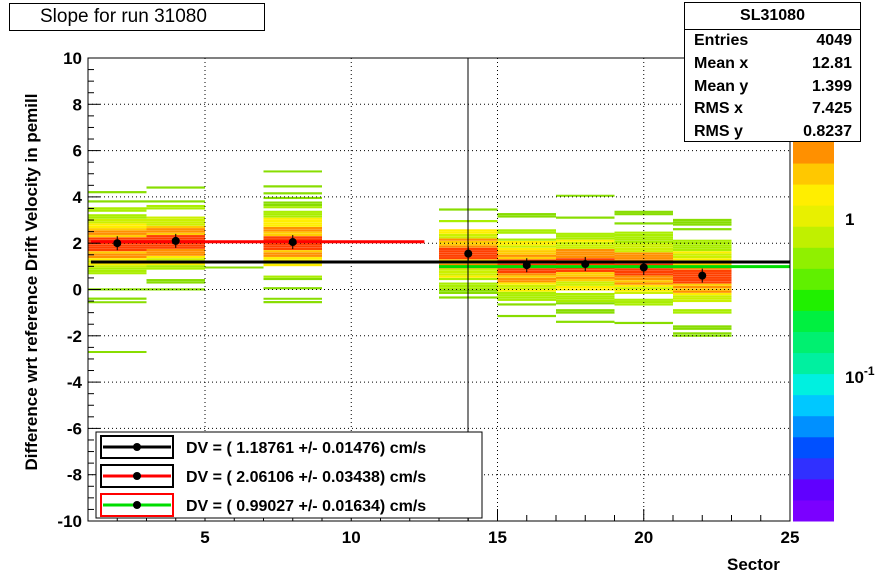  What do you see at coordinates (827, 132) in the screenshot?
I see `stats-value: 0.8237` at bounding box center [827, 132].